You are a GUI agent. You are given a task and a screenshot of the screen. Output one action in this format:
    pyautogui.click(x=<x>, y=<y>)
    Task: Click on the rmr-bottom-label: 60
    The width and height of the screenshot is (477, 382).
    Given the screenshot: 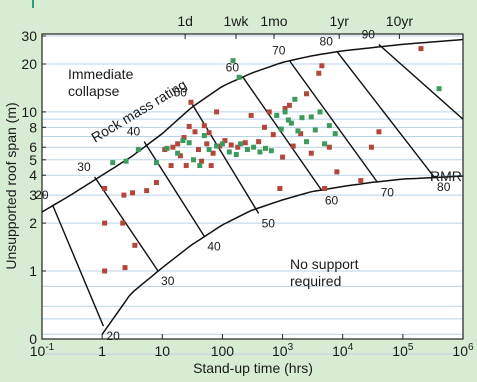 What is the action you would take?
    pyautogui.click(x=332, y=201)
    